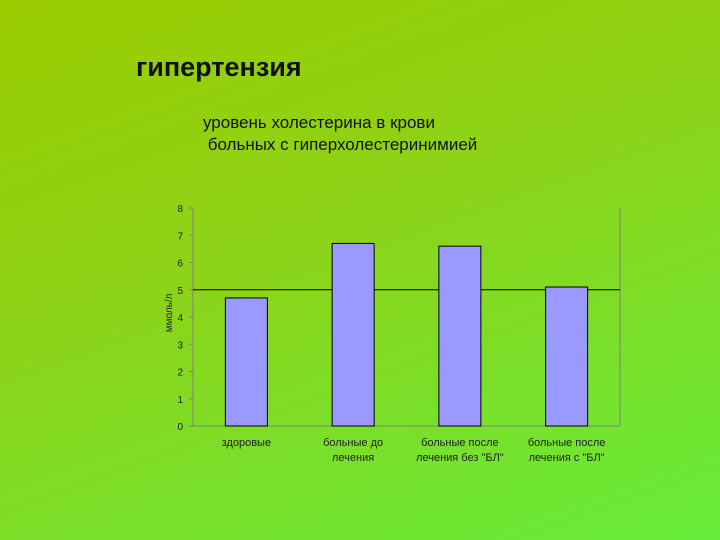  Describe the element at coordinates (353, 443) in the screenshot. I see `category-label: больные до` at that location.